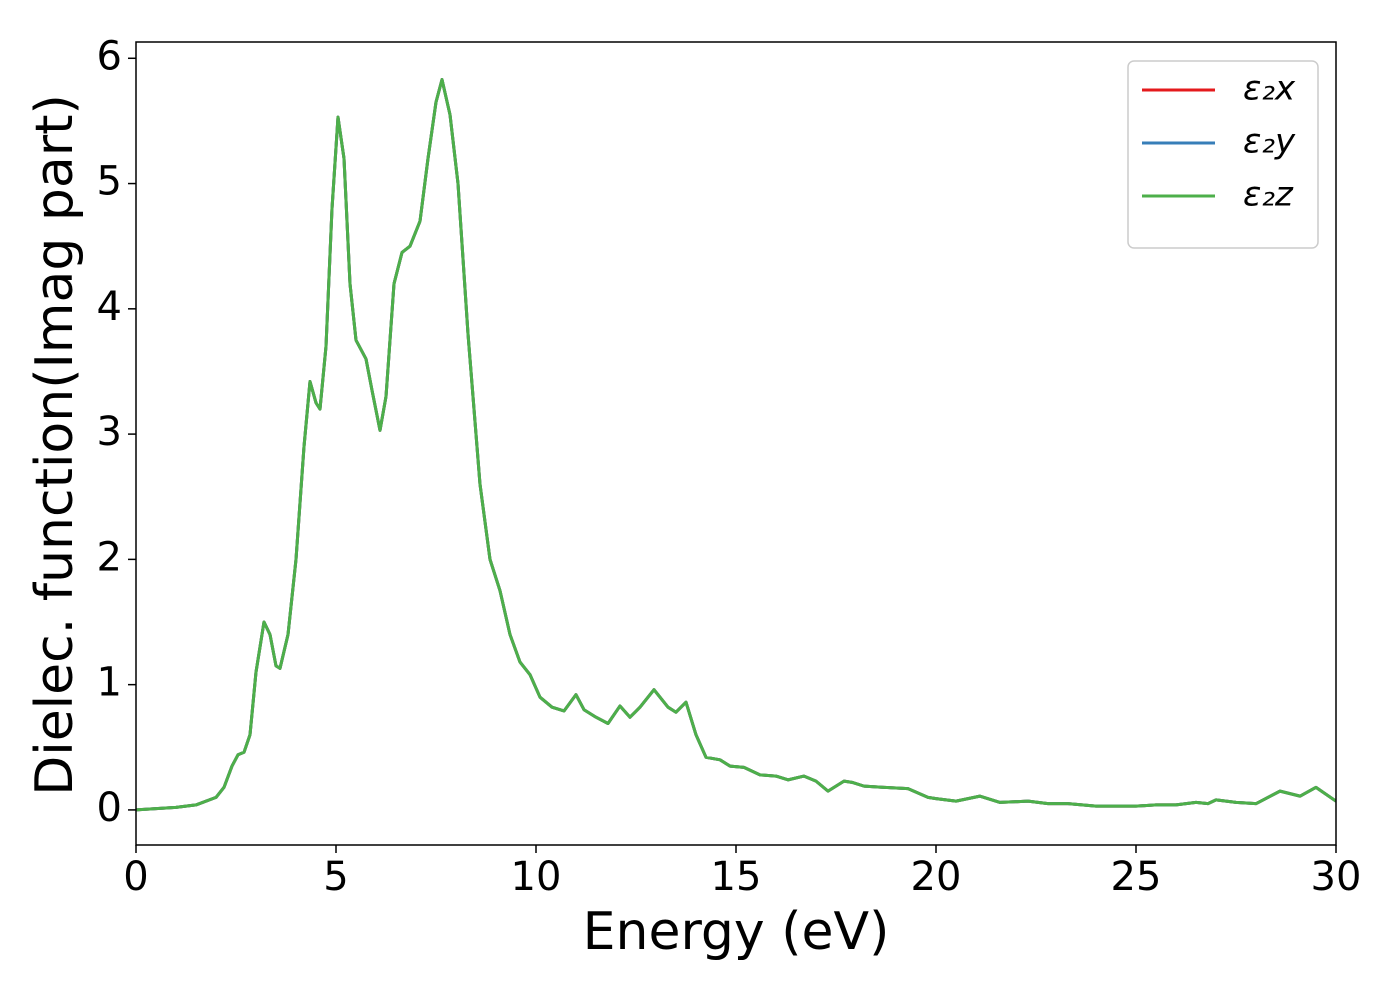 The height and width of the screenshot is (1000, 1400). What do you see at coordinates (109, 182) in the screenshot?
I see `y-tick-label: 5` at bounding box center [109, 182].